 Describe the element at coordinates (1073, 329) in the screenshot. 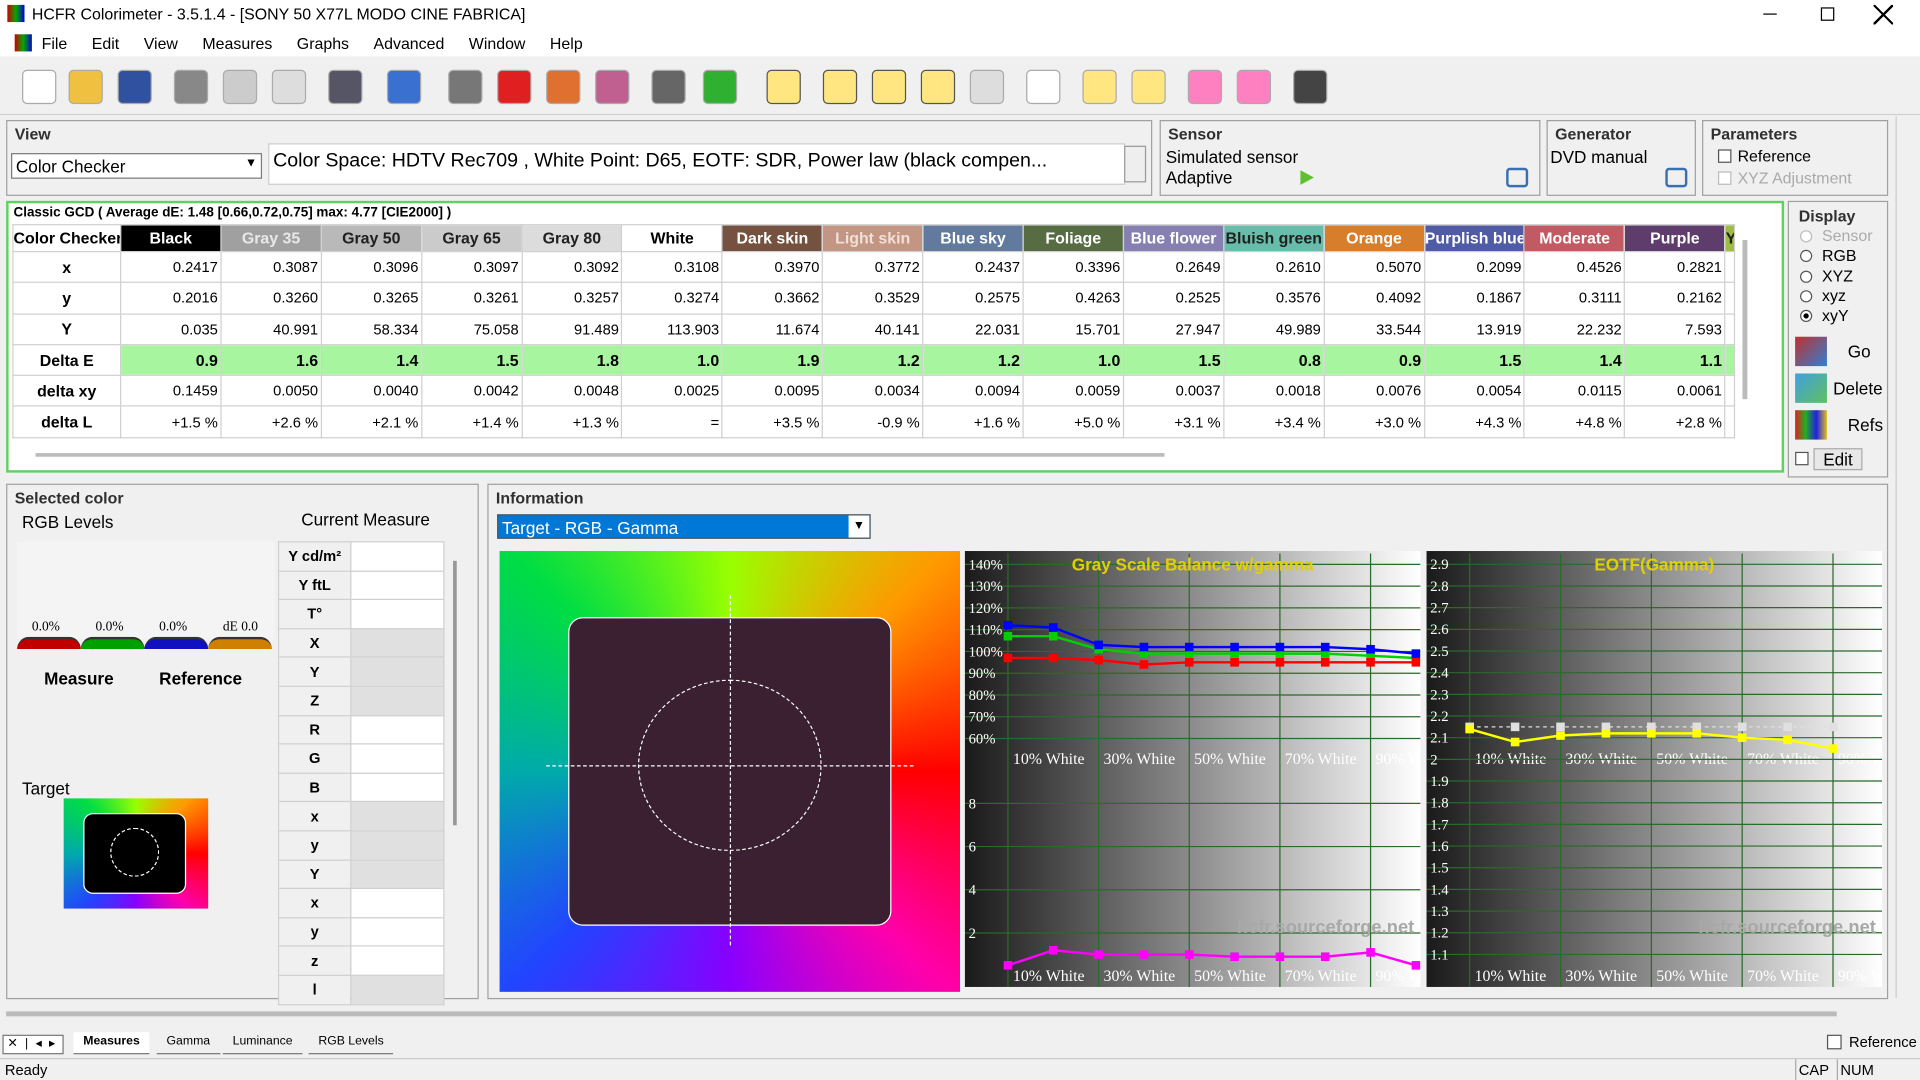

I see `table-cell: 15.701` at that location.